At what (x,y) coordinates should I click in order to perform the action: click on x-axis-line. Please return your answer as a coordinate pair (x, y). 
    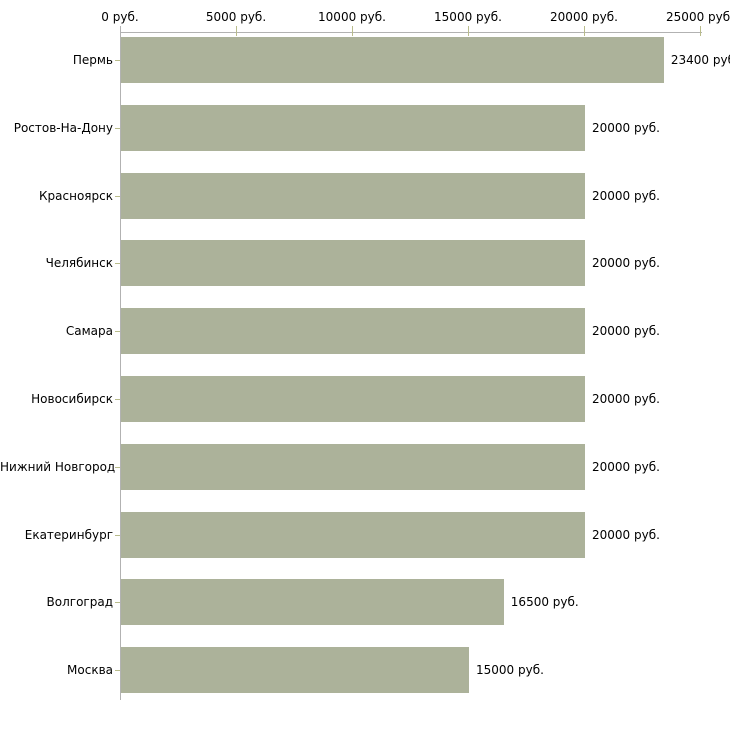
    Looking at the image, I should click on (411, 32).